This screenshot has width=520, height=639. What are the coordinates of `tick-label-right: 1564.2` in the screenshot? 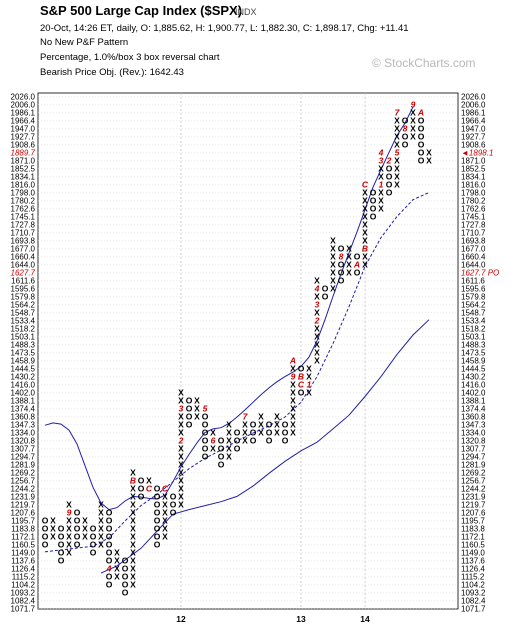 It's located at (473, 305).